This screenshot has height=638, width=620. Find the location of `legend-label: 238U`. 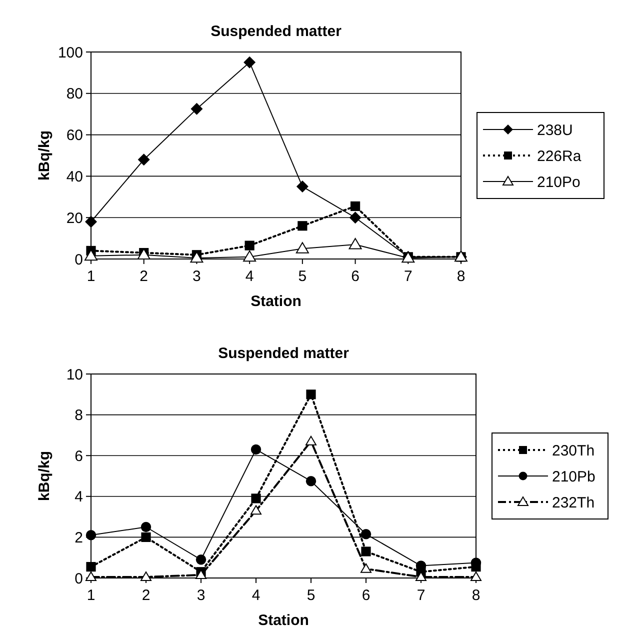

legend-label: 238U is located at coordinates (555, 130).